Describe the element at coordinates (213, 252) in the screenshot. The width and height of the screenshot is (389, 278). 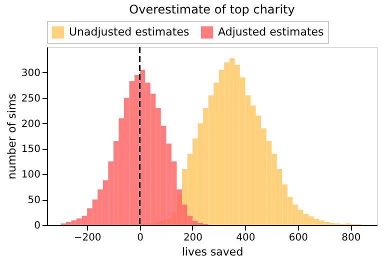
I see `x-axis-title: lives saved` at that location.